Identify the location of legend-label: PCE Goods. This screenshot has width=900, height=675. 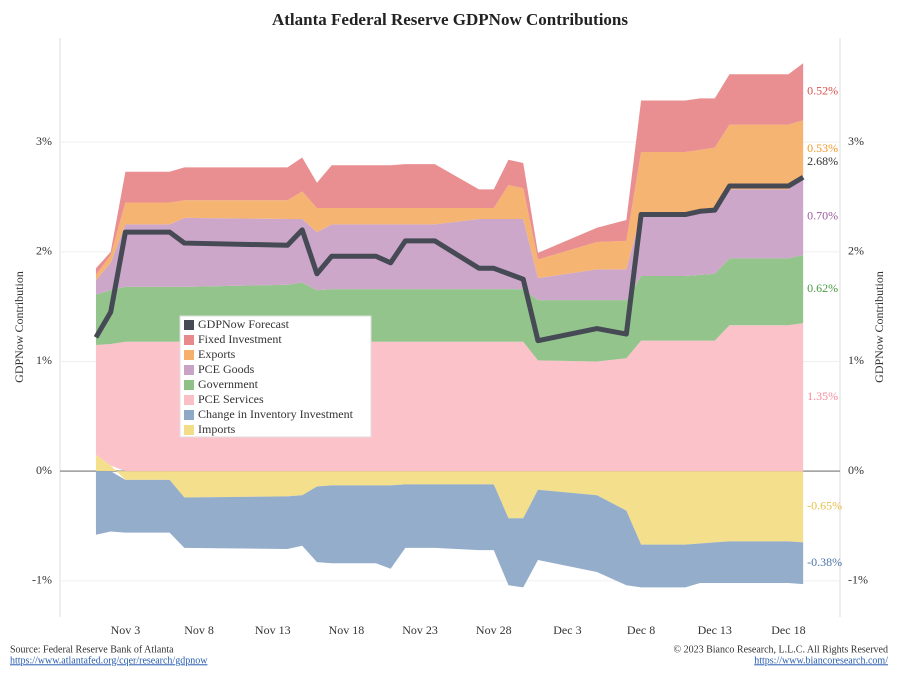
(226, 369).